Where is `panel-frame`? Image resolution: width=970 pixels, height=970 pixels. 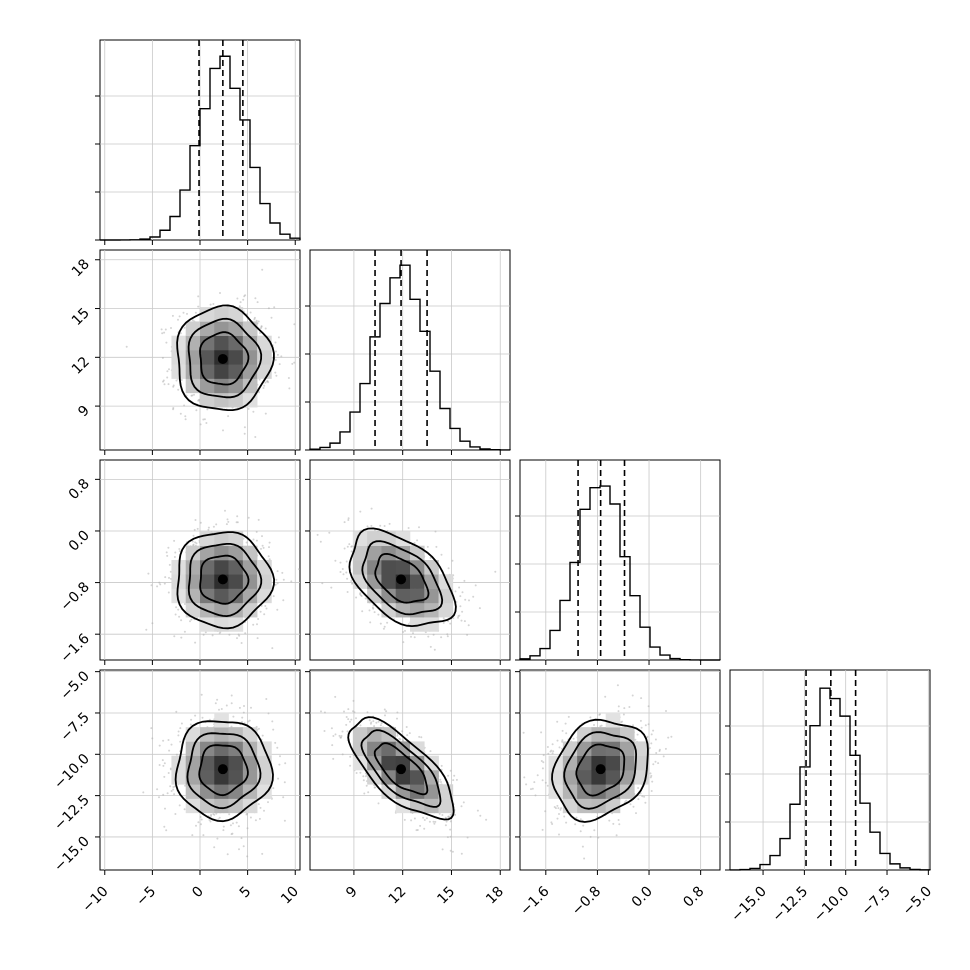 panel-frame is located at coordinates (830, 770).